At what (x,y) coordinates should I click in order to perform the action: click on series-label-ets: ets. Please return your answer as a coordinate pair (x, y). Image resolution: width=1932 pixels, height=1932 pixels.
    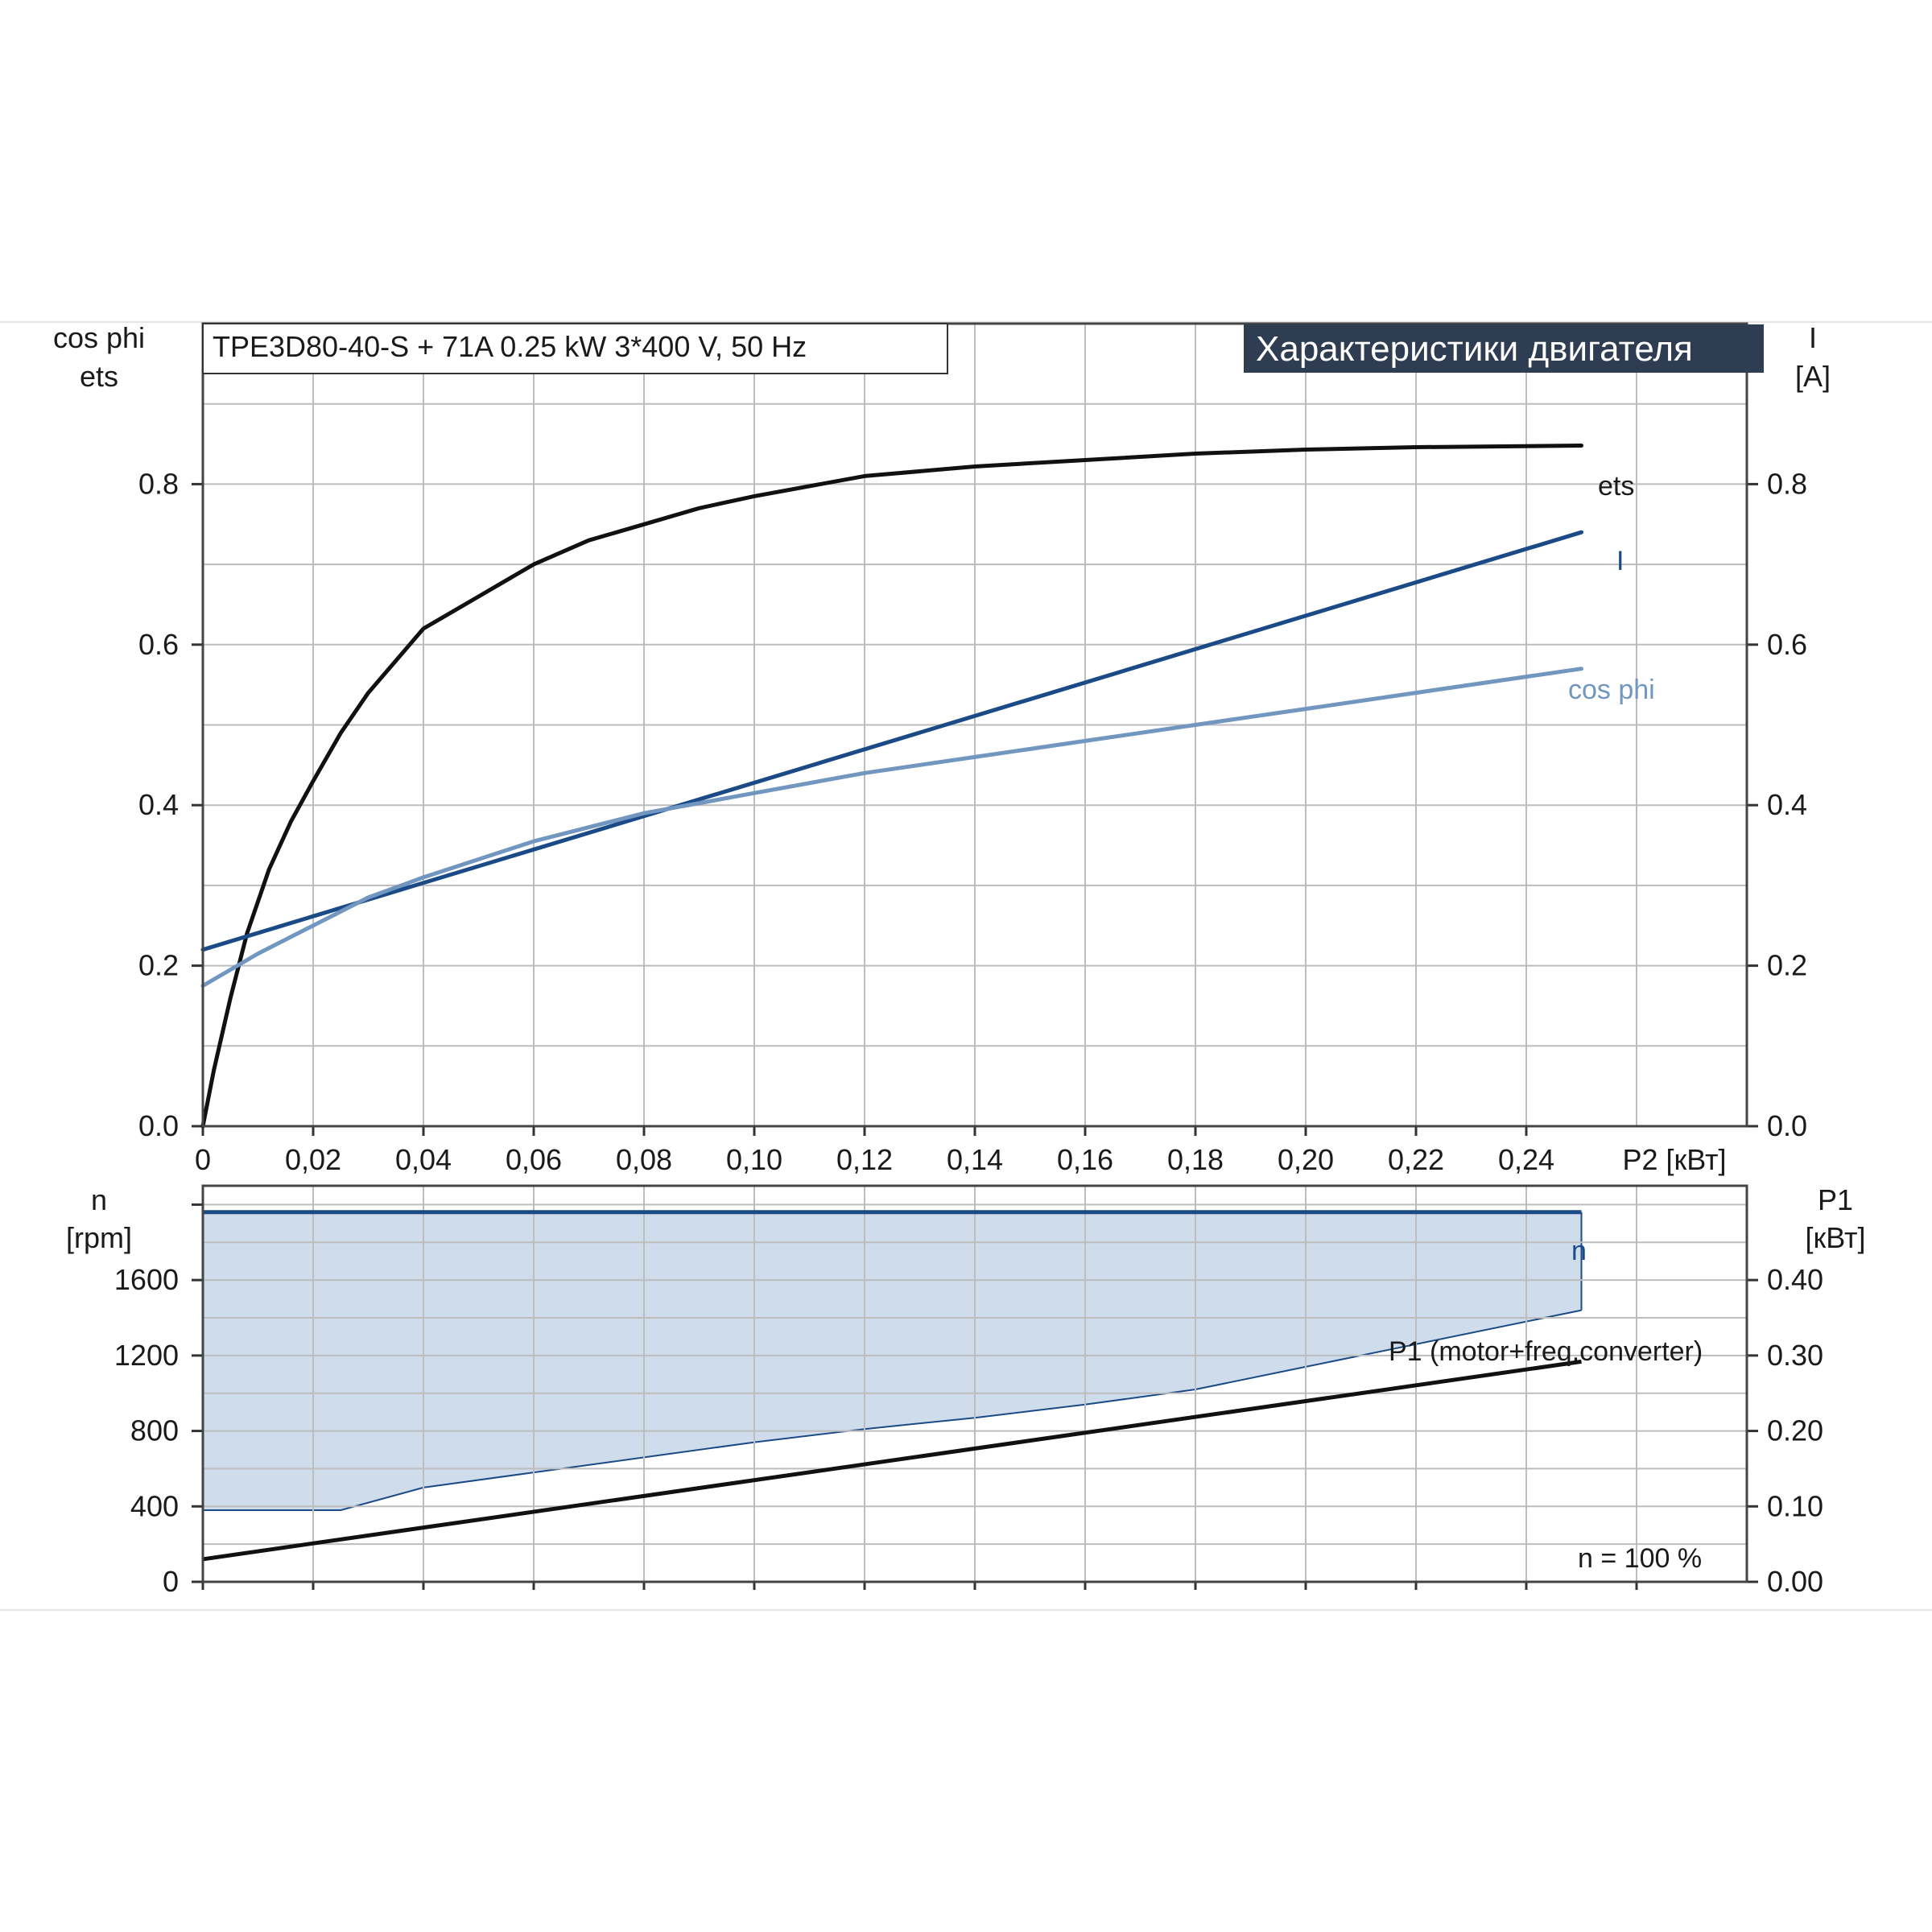
    Looking at the image, I should click on (1616, 486).